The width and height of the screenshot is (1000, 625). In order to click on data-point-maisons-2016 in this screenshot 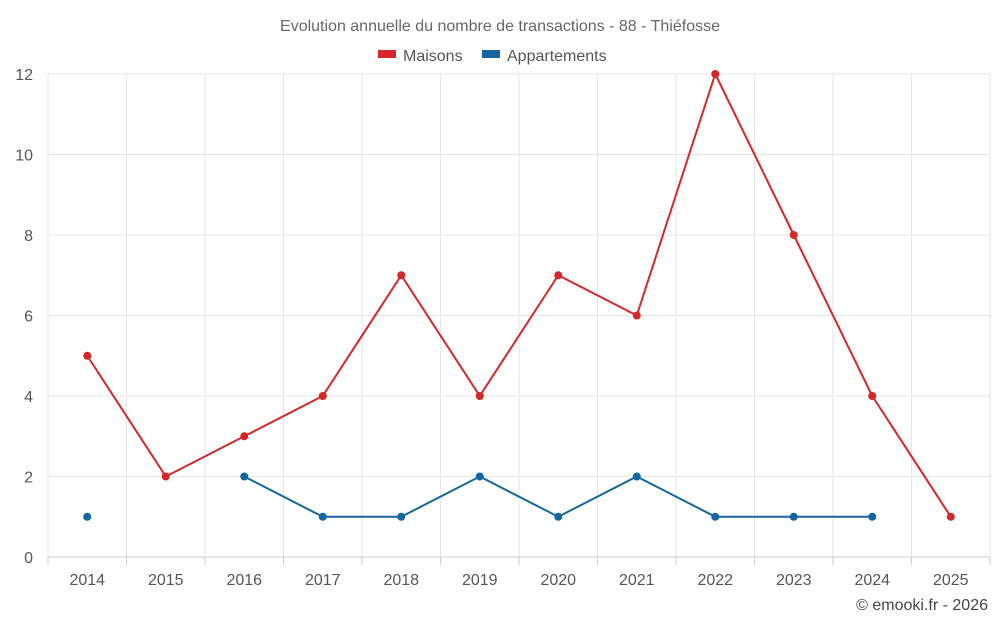, I will do `click(244, 436)`.